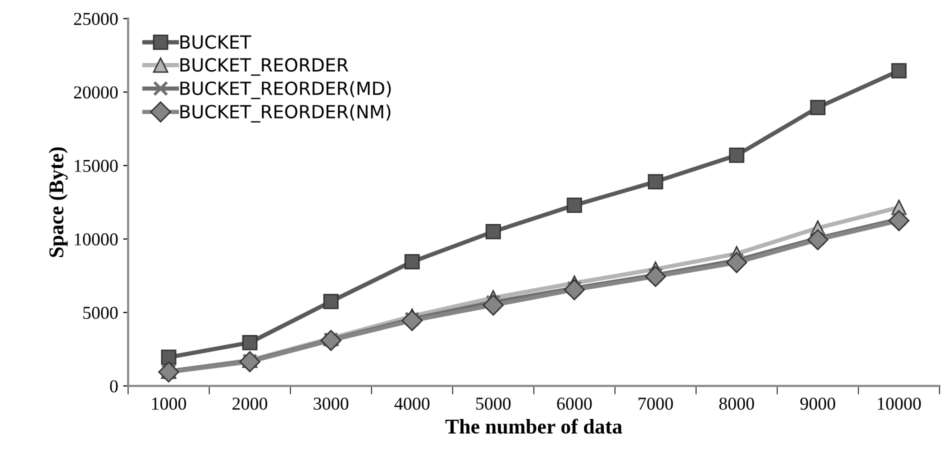  I want to click on x-tick-label: 1000, so click(169, 404).